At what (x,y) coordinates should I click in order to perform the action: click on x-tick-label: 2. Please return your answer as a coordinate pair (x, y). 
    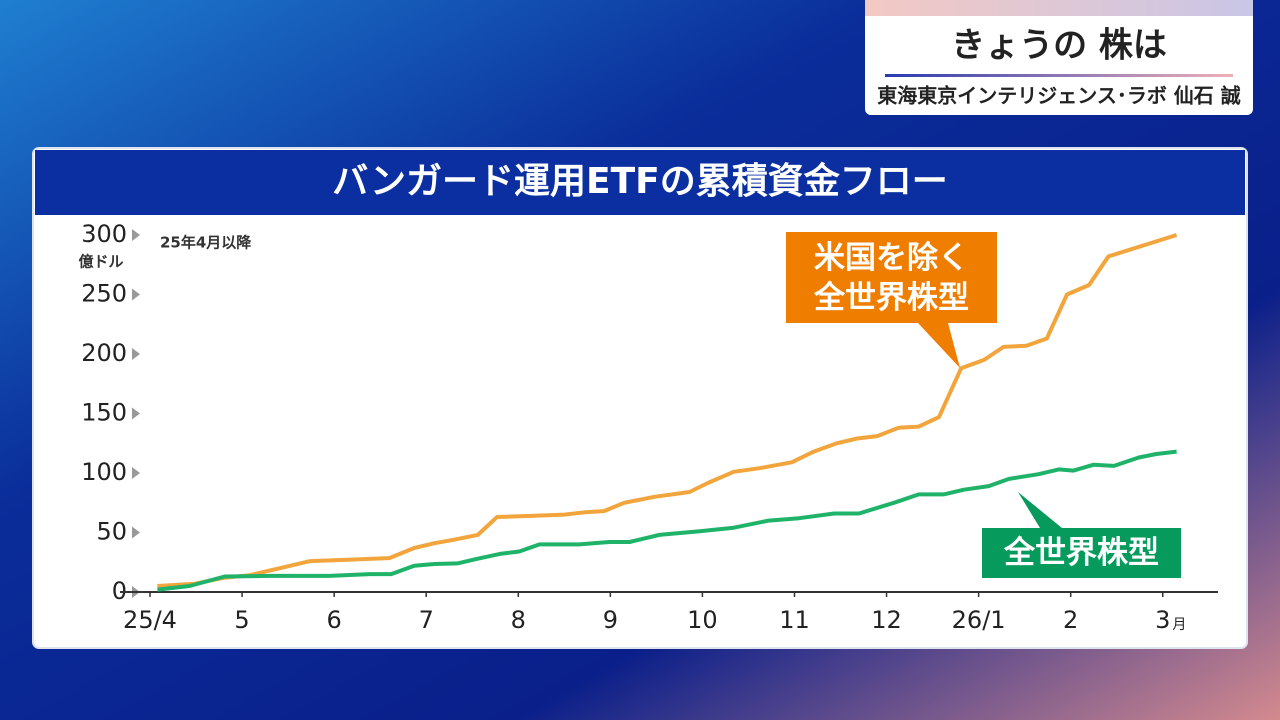
    Looking at the image, I should click on (1070, 620).